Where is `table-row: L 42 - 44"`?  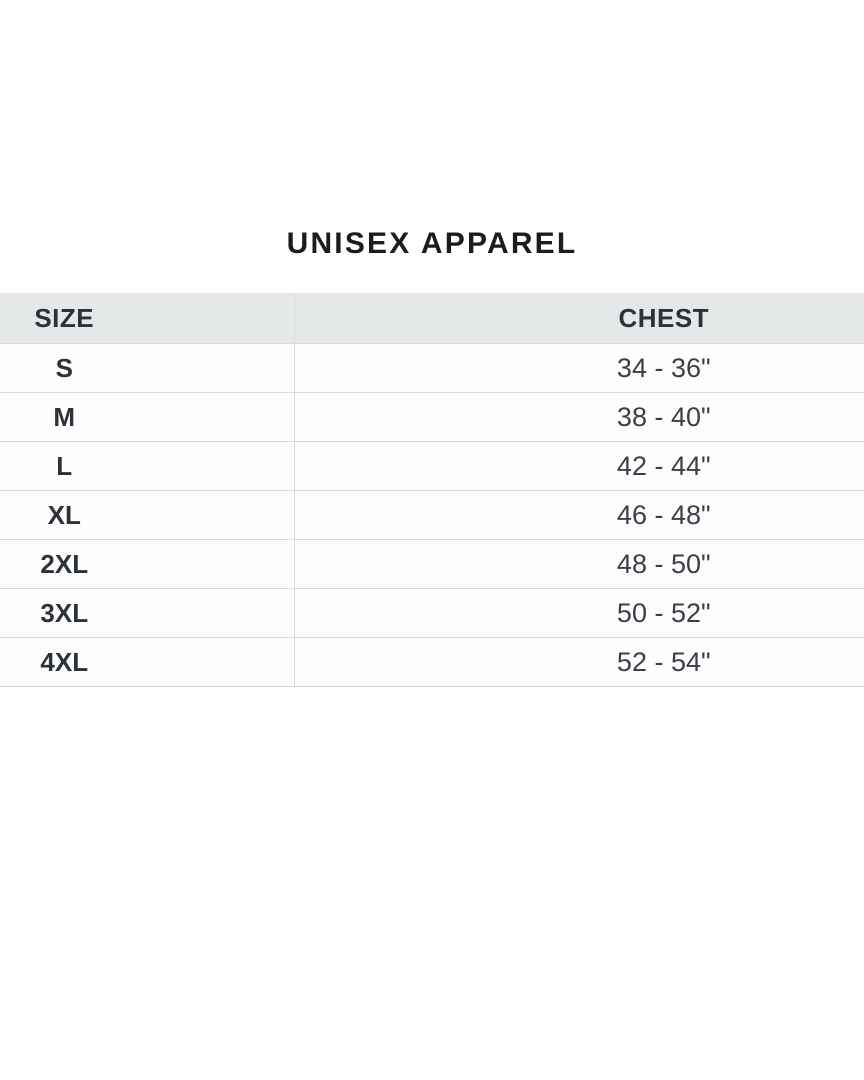
table-row: L 42 - 44" is located at coordinates (432, 466).